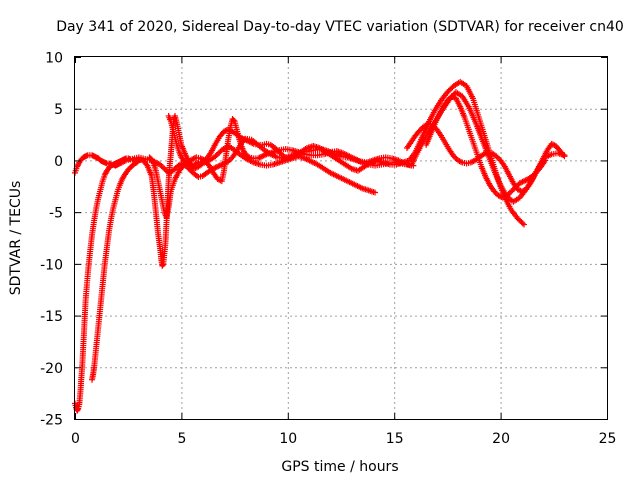 Image resolution: width=640 pixels, height=480 pixels. What do you see at coordinates (51, 421) in the screenshot?
I see `y-tick-label: -25` at bounding box center [51, 421].